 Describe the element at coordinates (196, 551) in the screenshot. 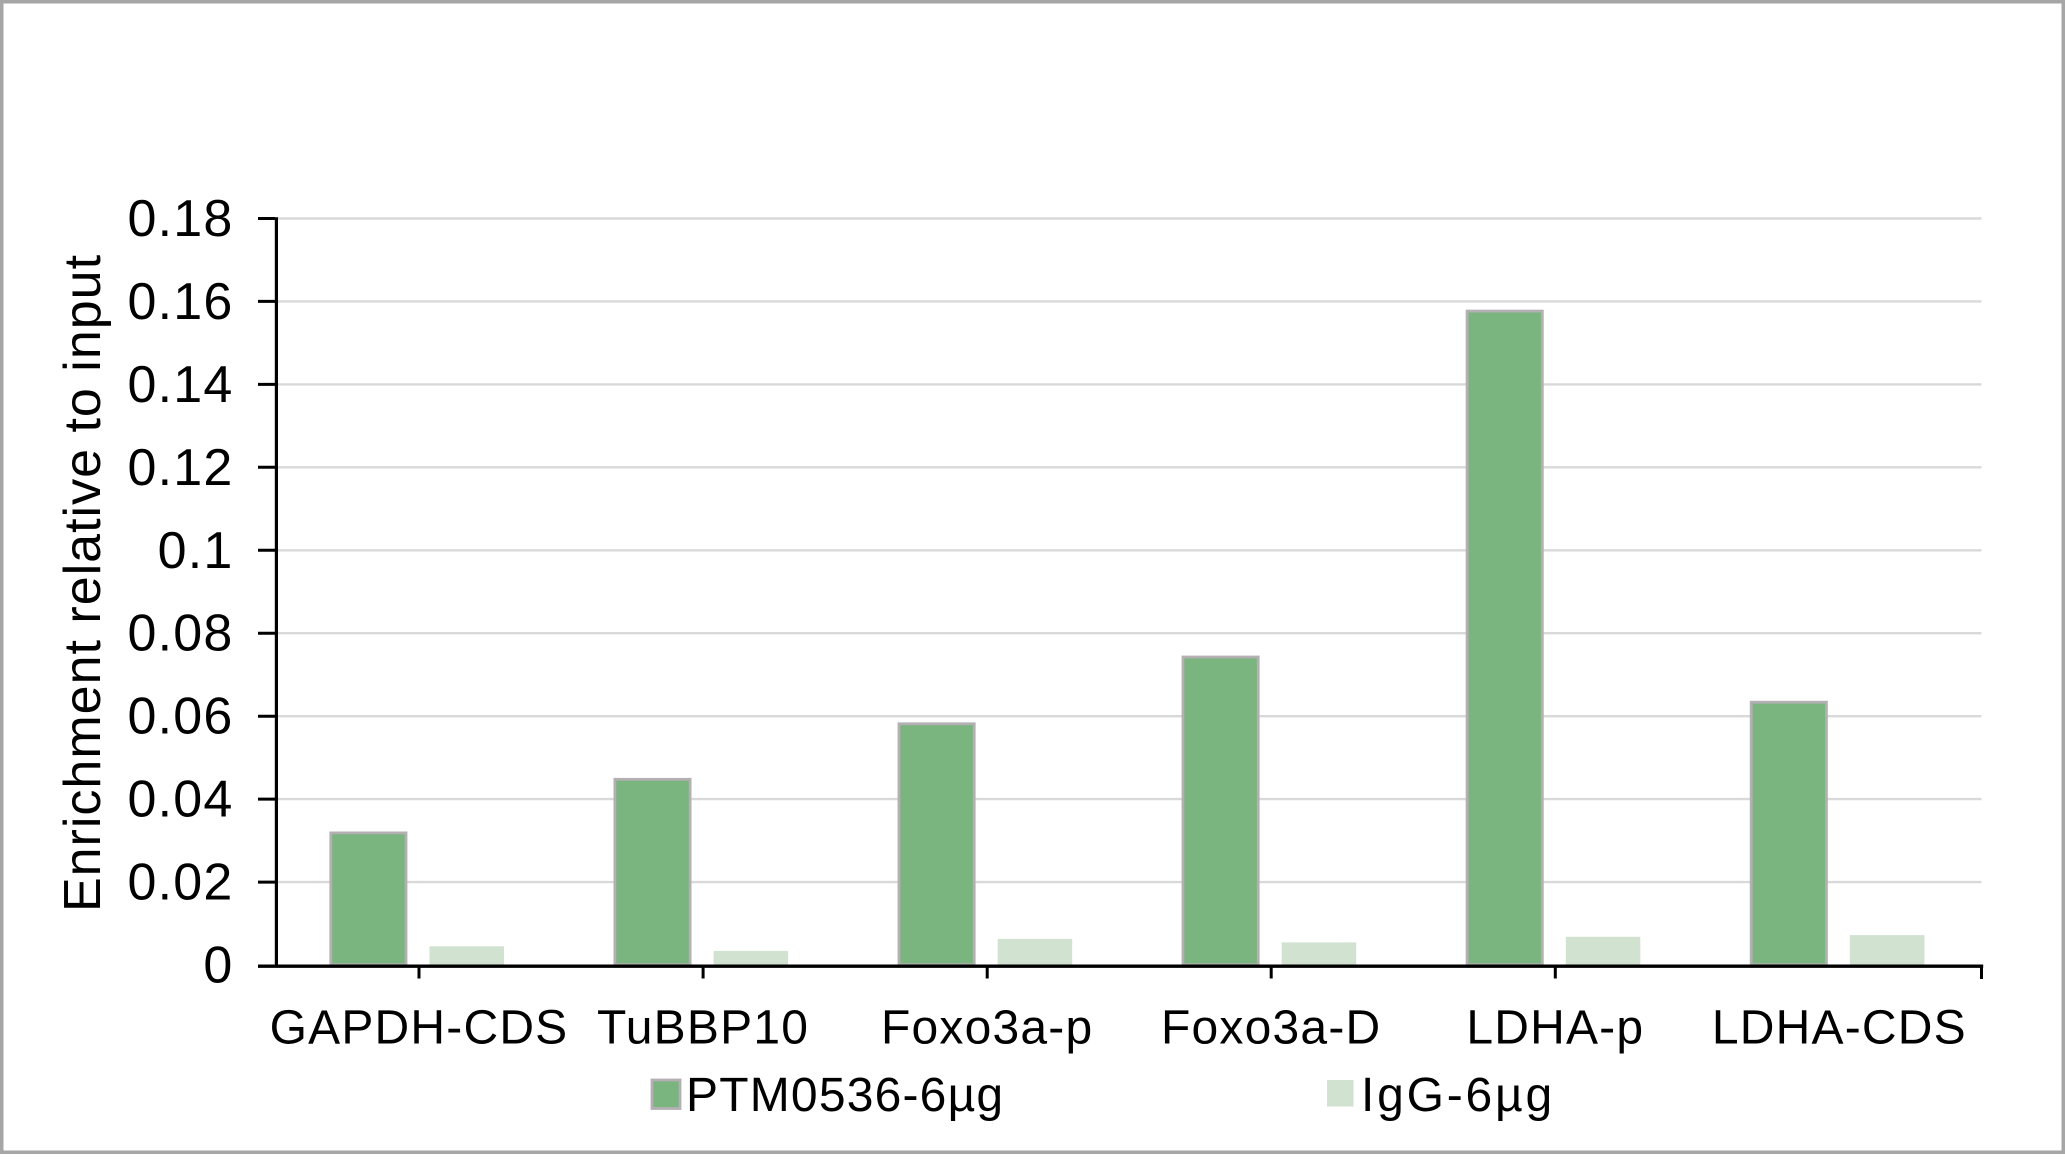

I see `svg-text: 0.1` at that location.